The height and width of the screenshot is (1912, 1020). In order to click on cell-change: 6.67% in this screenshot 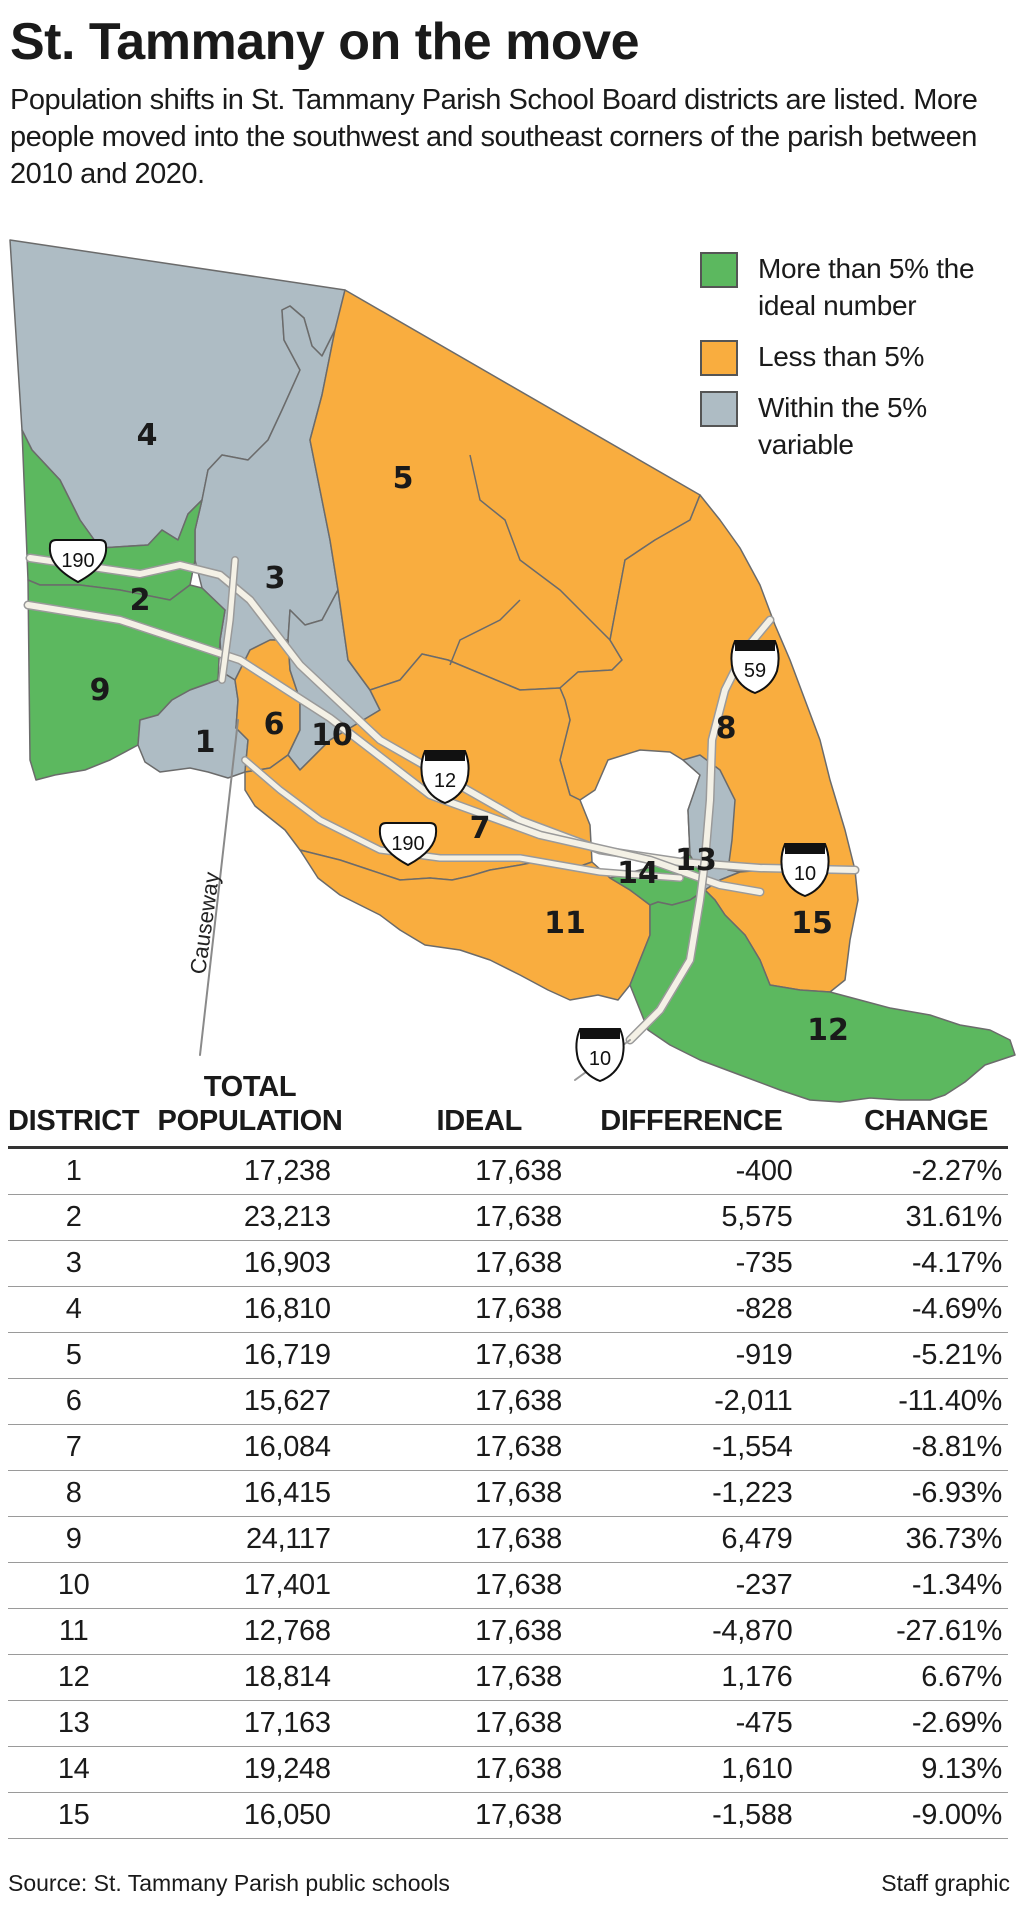, I will do `click(900, 1677)`.